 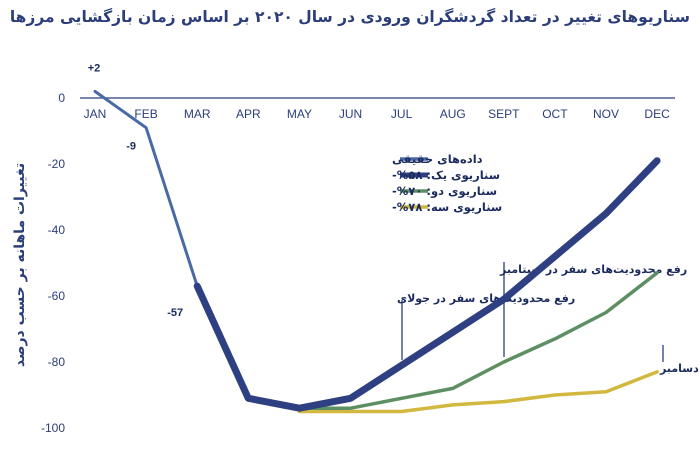 What do you see at coordinates (446, 175) in the screenshot?
I see `legend-label: سناریوی یک: ‎-%۵۸` at bounding box center [446, 175].